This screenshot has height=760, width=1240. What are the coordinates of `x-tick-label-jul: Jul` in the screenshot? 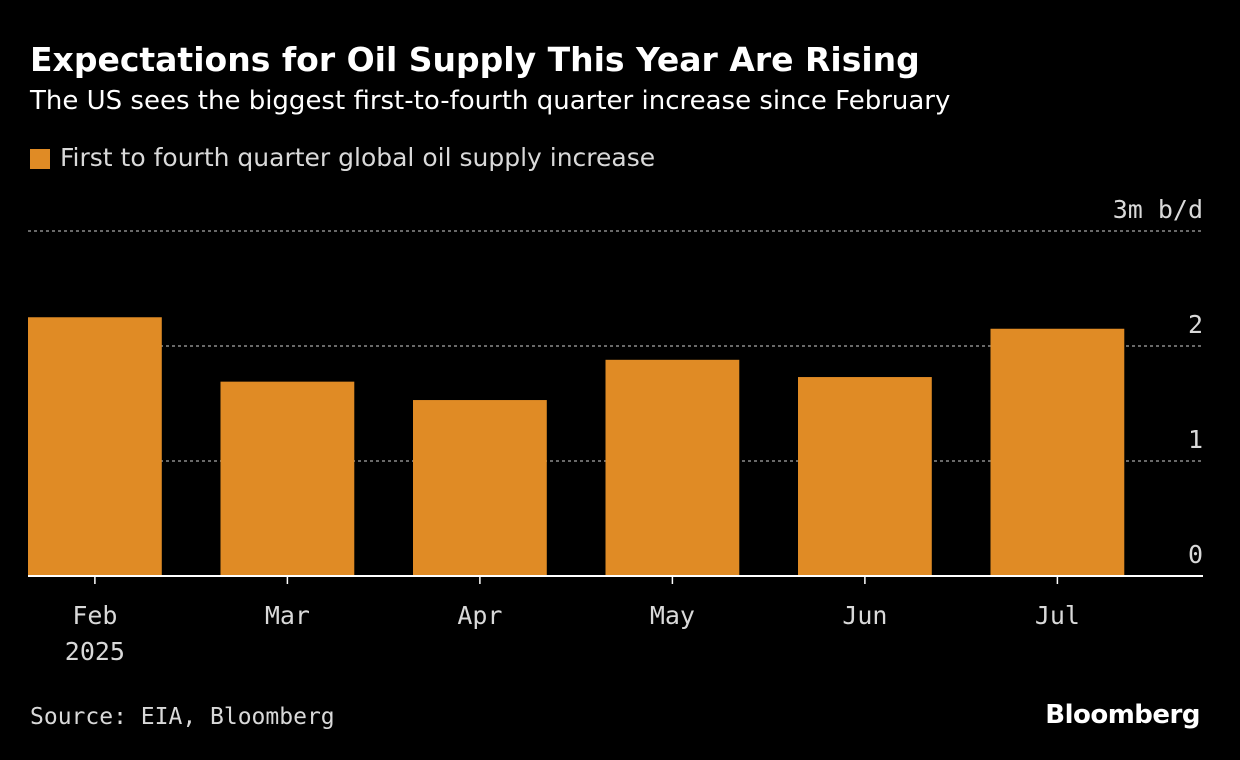 It's located at (1057, 615).